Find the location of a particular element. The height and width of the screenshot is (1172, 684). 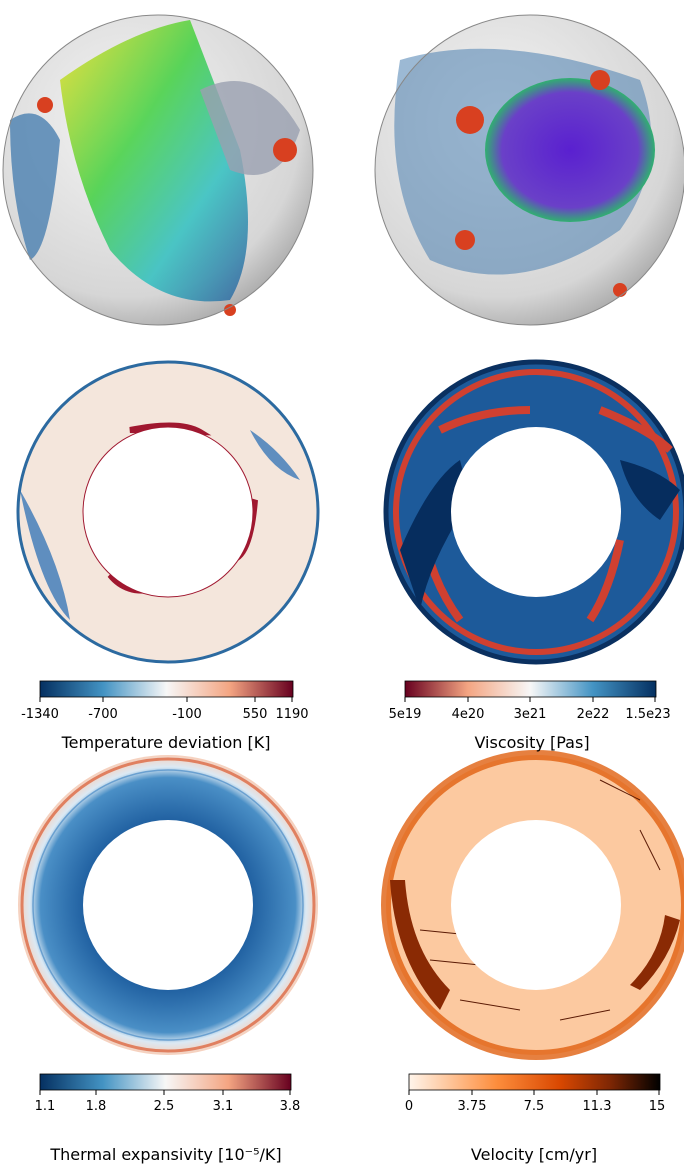

tick-label: 2e22 is located at coordinates (593, 714).